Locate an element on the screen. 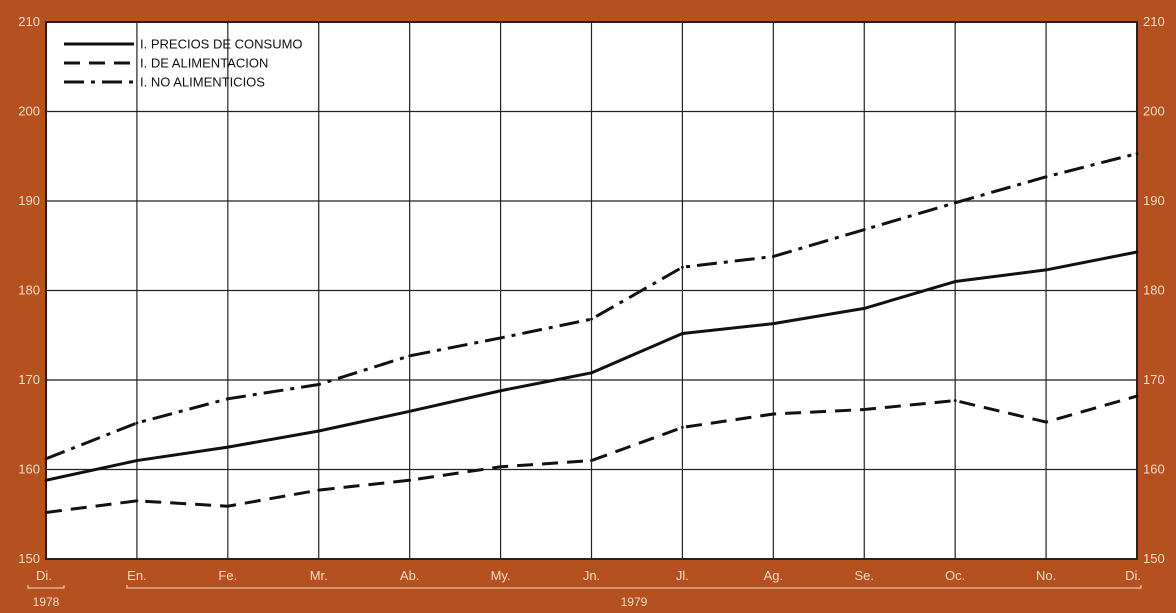 Image resolution: width=1176 pixels, height=613 pixels. y-tick-label-left: 210 is located at coordinates (29, 21).